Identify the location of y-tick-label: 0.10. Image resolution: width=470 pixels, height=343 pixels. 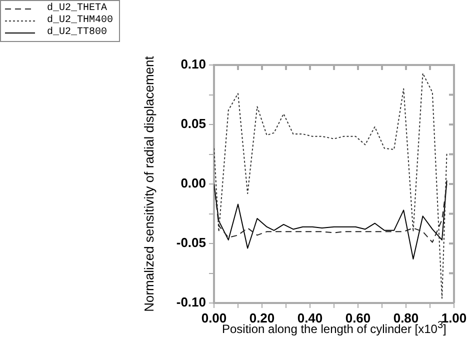
(193, 64).